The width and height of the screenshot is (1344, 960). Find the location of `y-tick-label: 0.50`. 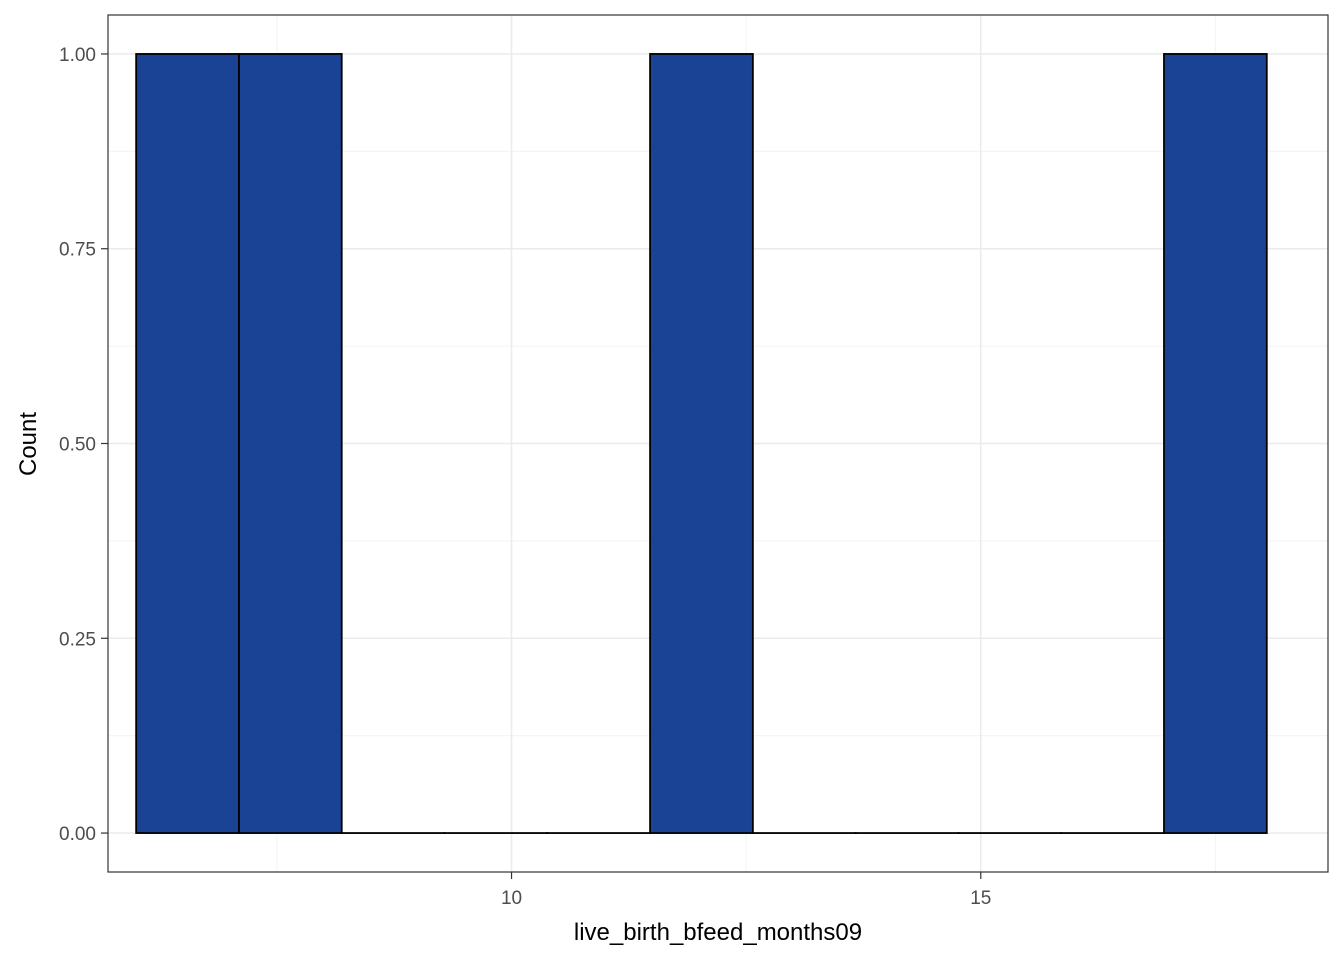

y-tick-label: 0.50 is located at coordinates (77, 445).